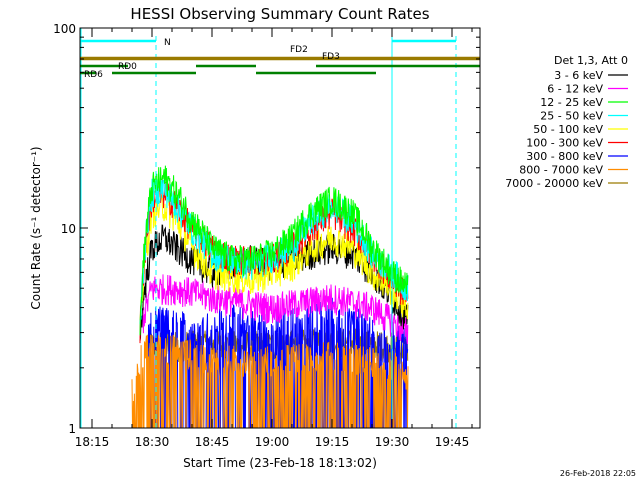 The image size is (640, 480). I want to click on series-line-800-7000-kev, so click(270, 381).